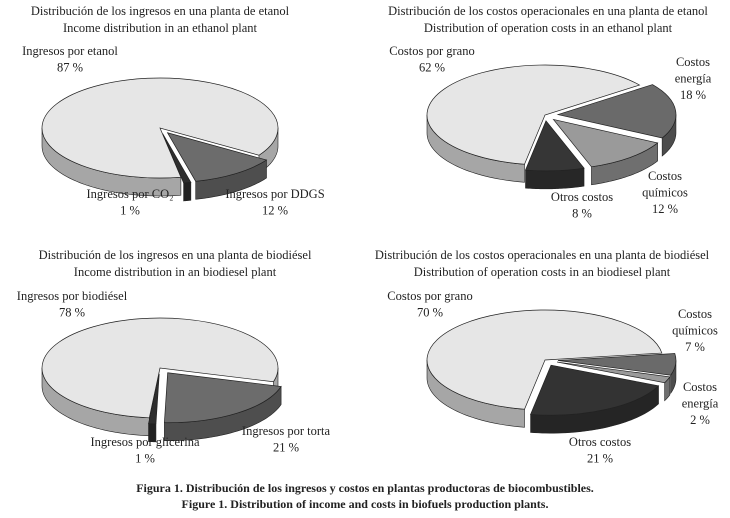 Image resolution: width=730 pixels, height=518 pixels. What do you see at coordinates (72, 312) in the screenshot?
I see `value-label: 78 %` at bounding box center [72, 312].